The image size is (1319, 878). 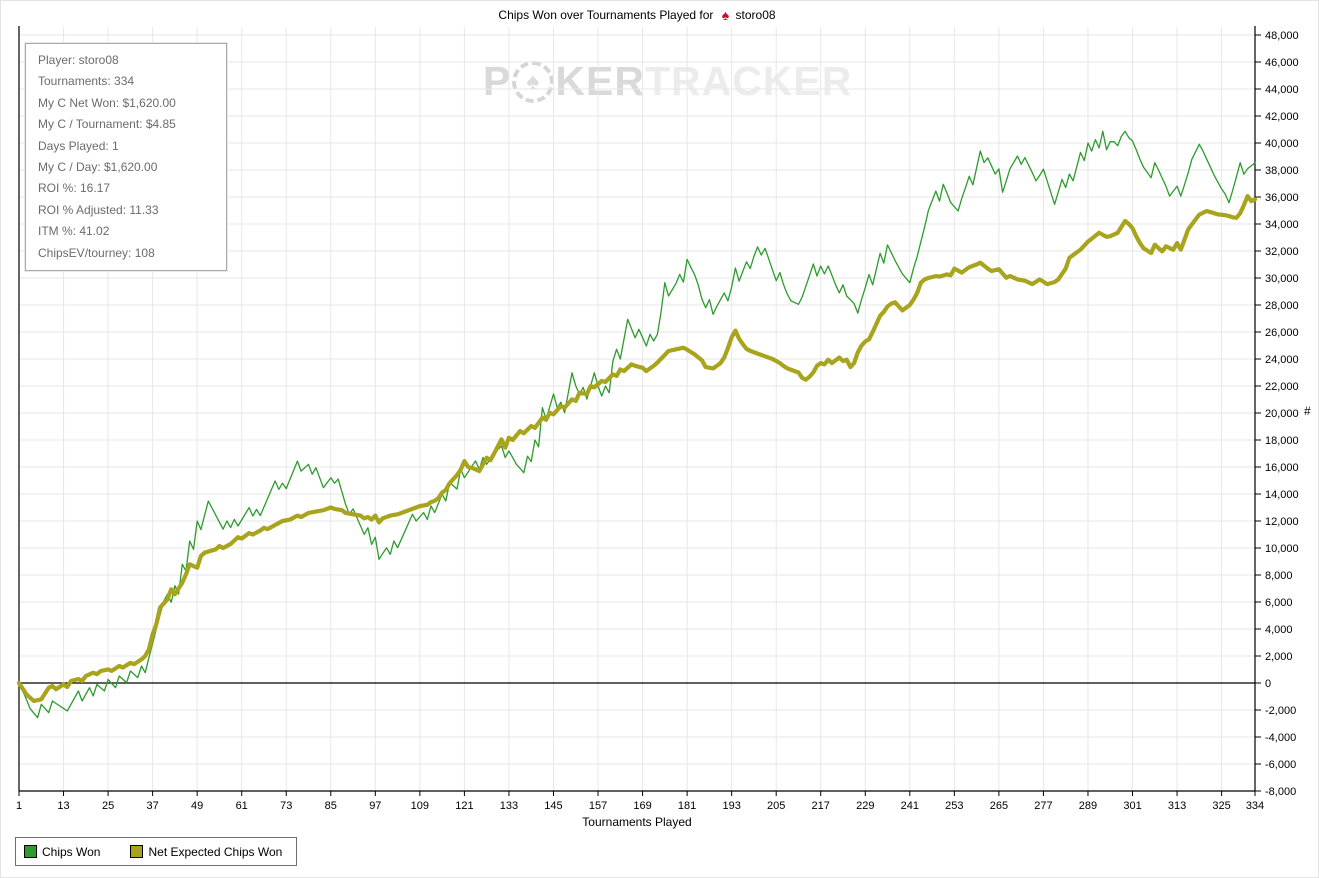 What do you see at coordinates (1282, 171) in the screenshot?
I see `svg-text: 38,000` at bounding box center [1282, 171].